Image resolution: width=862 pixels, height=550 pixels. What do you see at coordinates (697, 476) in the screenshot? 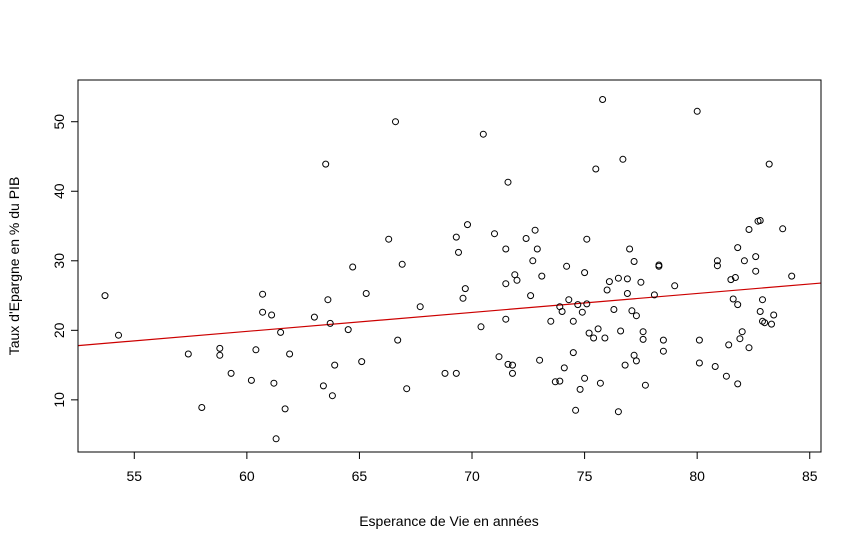
I see `x-tick-label: 80` at bounding box center [697, 476].